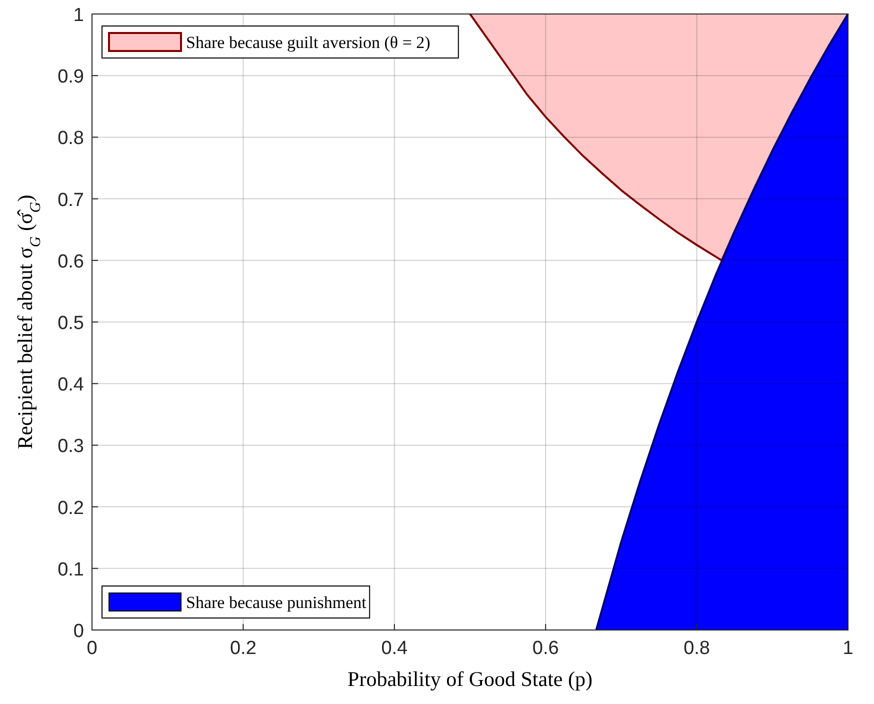  I want to click on y-tick-label: 0.3, so click(71, 447).